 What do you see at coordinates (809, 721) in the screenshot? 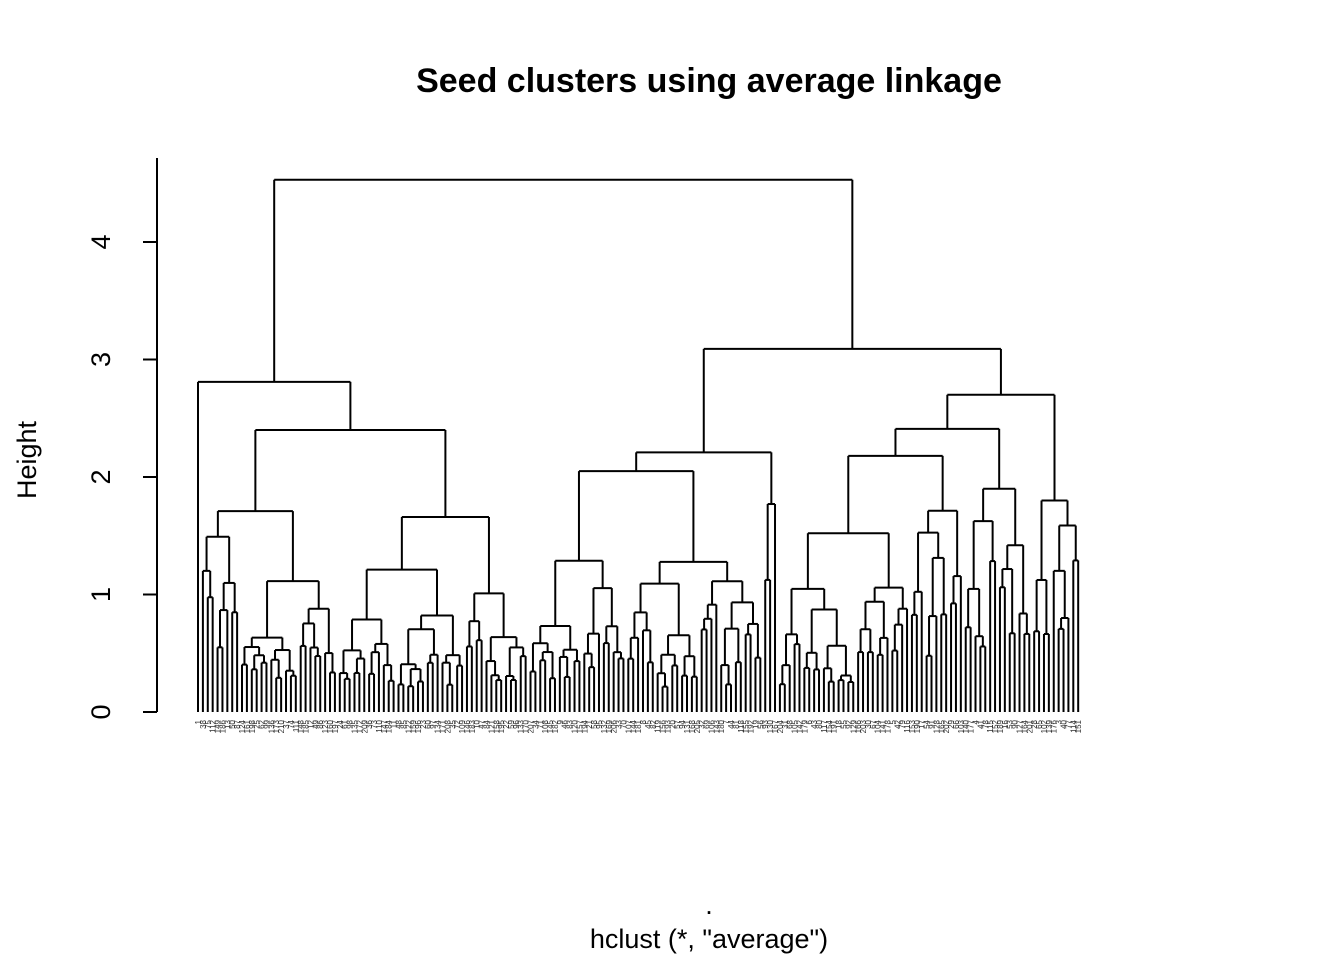
I see `leaf-label: 6` at bounding box center [809, 721].